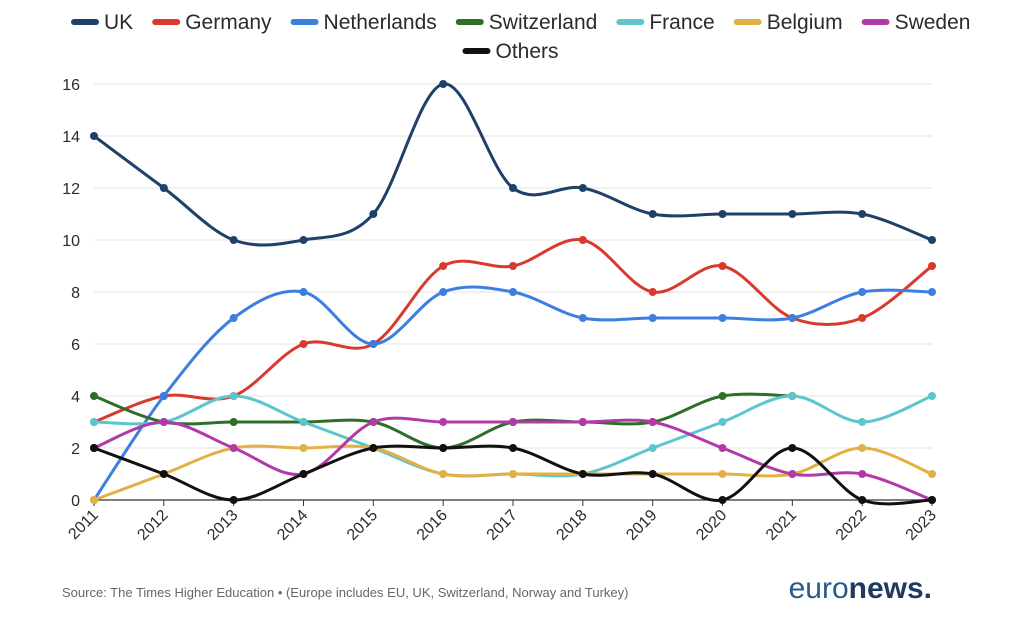 Image resolution: width=1024 pixels, height=620 pixels. I want to click on legend-label: Belgium, so click(805, 22).